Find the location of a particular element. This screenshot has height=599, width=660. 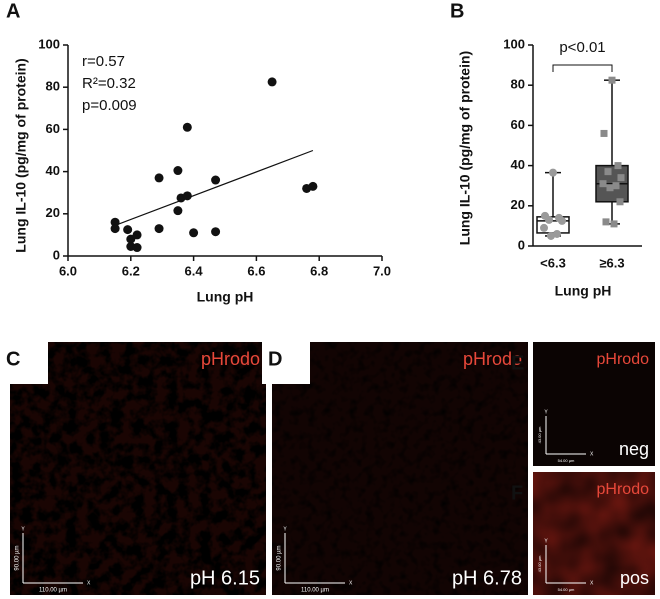

panel-letter: A is located at coordinates (13, 11).